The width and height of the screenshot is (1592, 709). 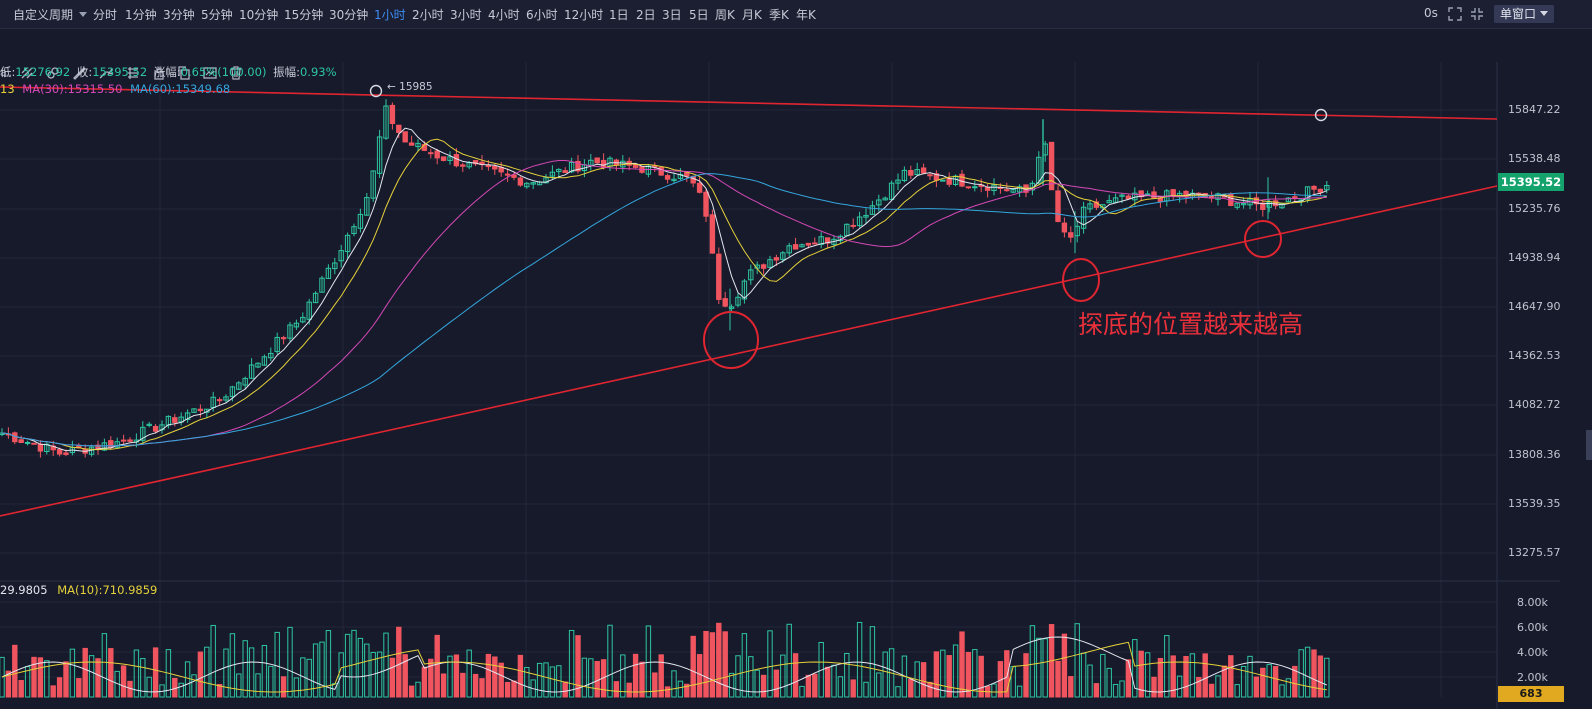 What do you see at coordinates (1477, 14) in the screenshot?
I see `exit-fullscreen-icon` at bounding box center [1477, 14].